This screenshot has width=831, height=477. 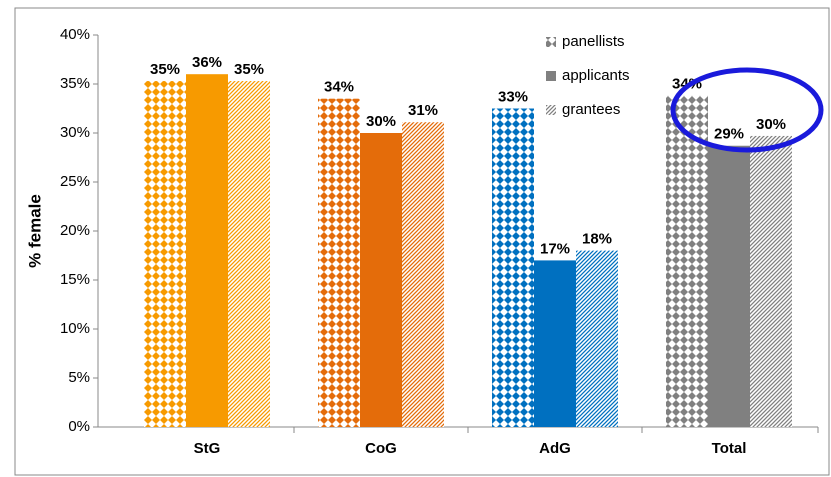 I want to click on x-tick-label: StG, so click(x=207, y=448).